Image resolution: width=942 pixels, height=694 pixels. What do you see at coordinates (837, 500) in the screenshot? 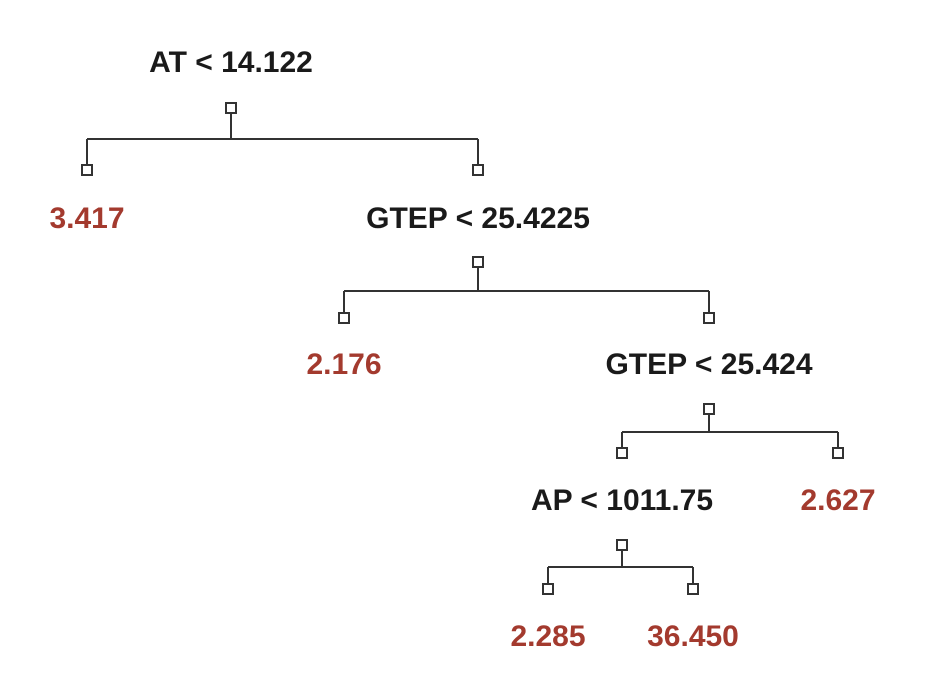
I see `leaf-value-3: 2.627` at bounding box center [837, 500].